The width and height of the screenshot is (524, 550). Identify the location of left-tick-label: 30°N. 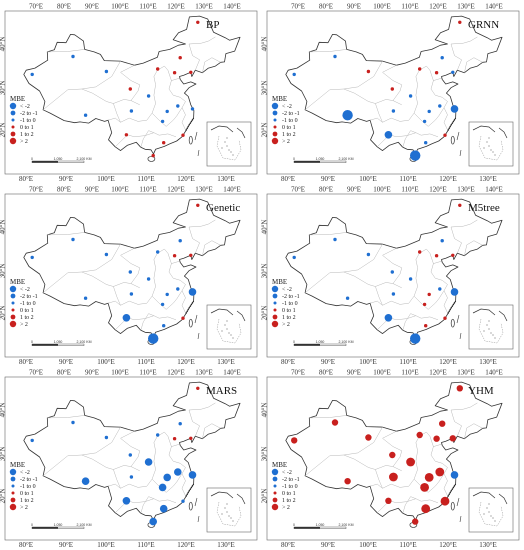
(3, 88).